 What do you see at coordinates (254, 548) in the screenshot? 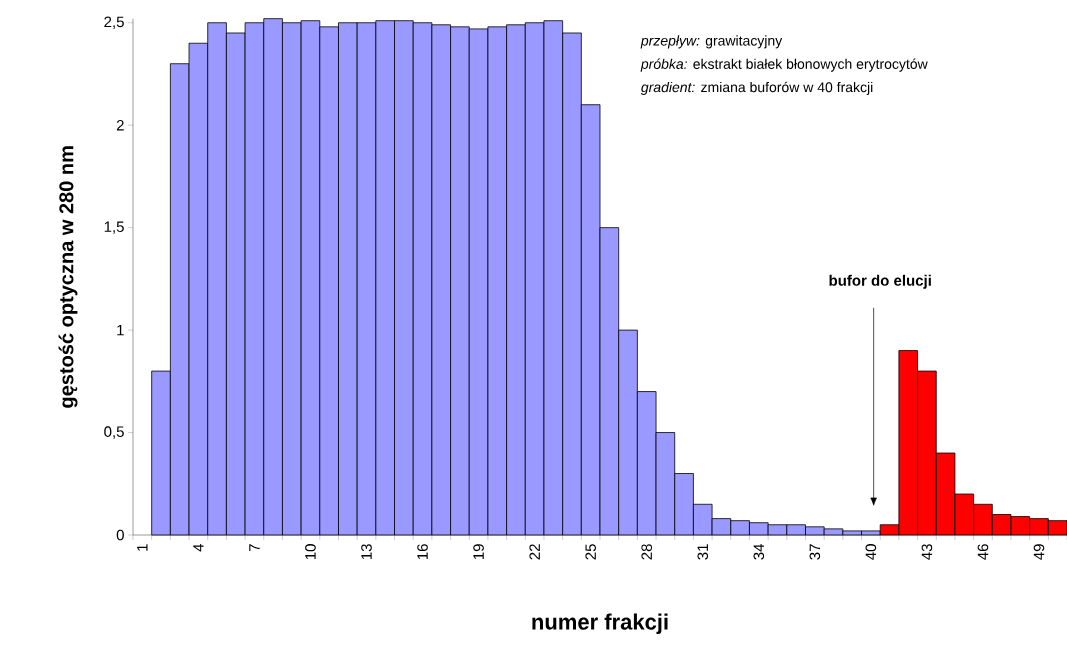
I see `x-tick-label: 7` at bounding box center [254, 548].